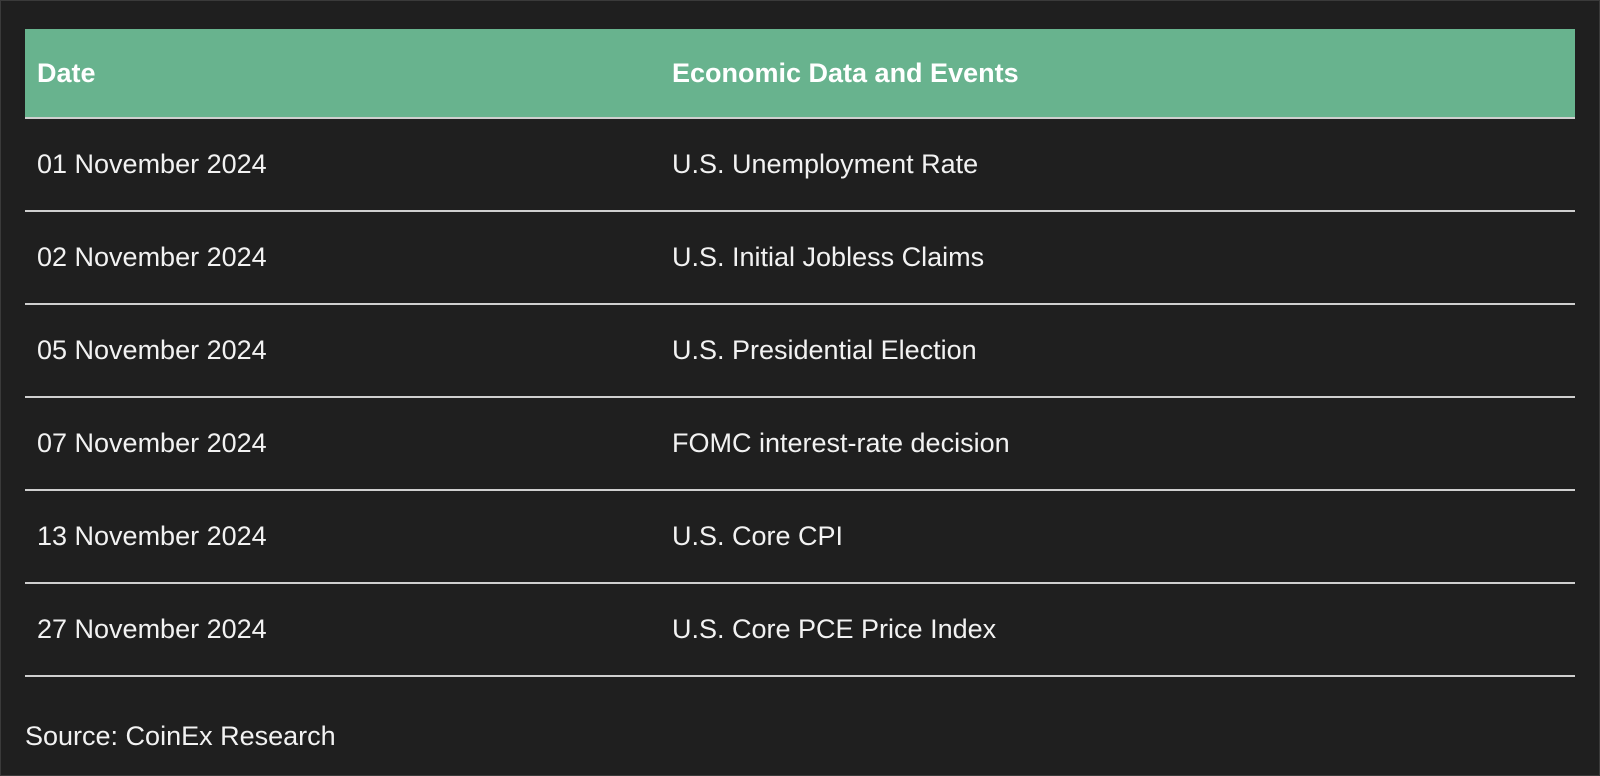  I want to click on row-event: U.S. Core PCE Price Index, so click(1117, 630).